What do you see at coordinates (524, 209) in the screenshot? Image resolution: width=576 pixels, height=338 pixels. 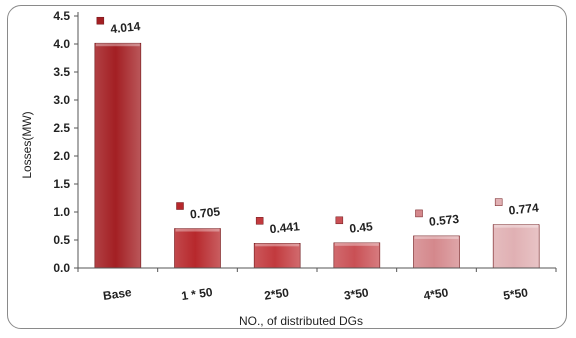 I see `data-label: 0.774` at bounding box center [524, 209].